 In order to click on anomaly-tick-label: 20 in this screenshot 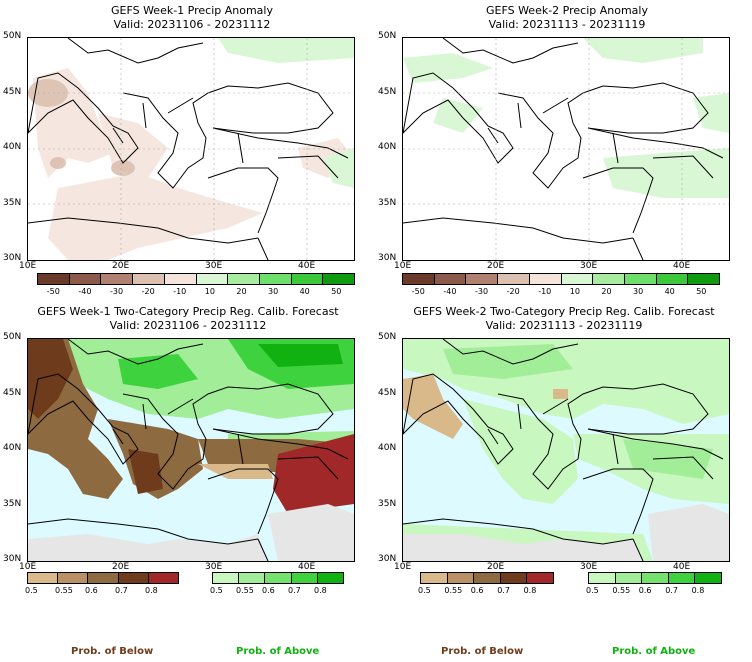, I will do `click(606, 291)`.